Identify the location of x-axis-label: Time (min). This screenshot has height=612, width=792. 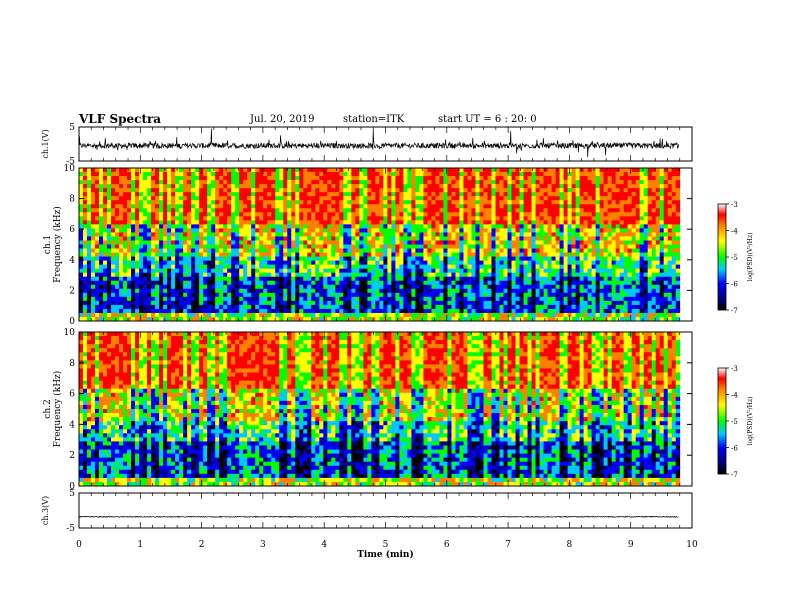
(385, 554).